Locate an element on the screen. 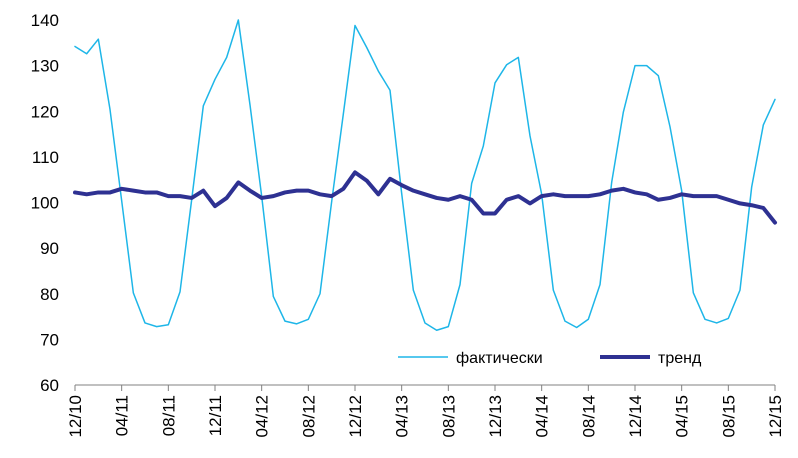 Image resolution: width=798 pixels, height=458 pixels. x-tick-label: 12/10 is located at coordinates (75, 416).